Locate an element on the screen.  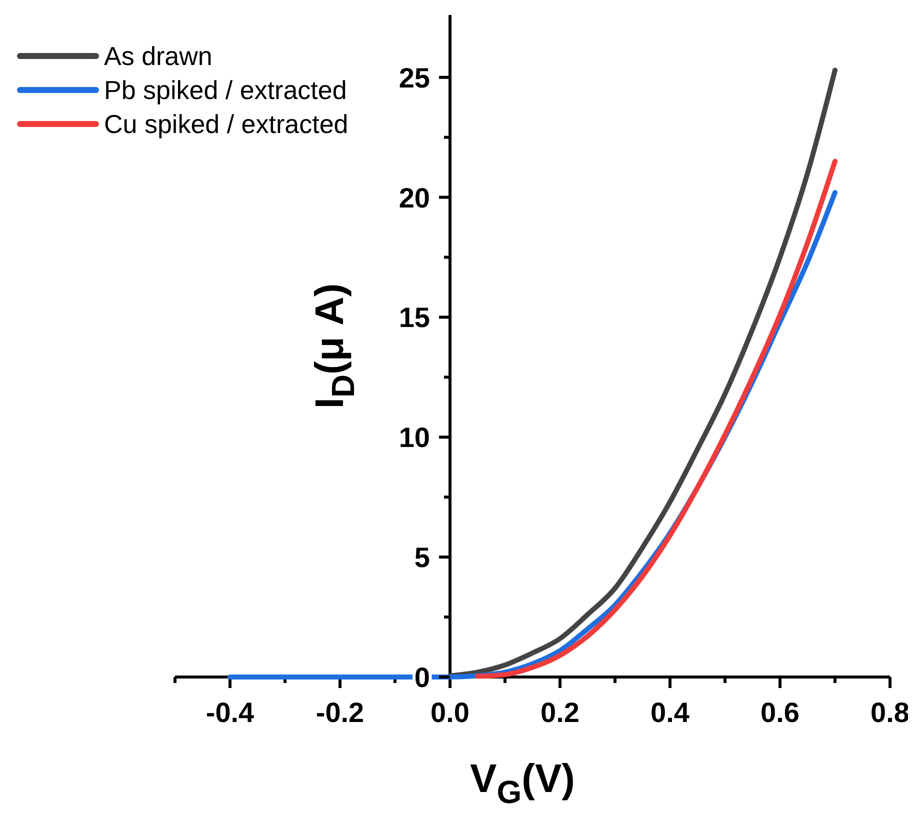
y-tick-label: 5 is located at coordinates (422, 558).